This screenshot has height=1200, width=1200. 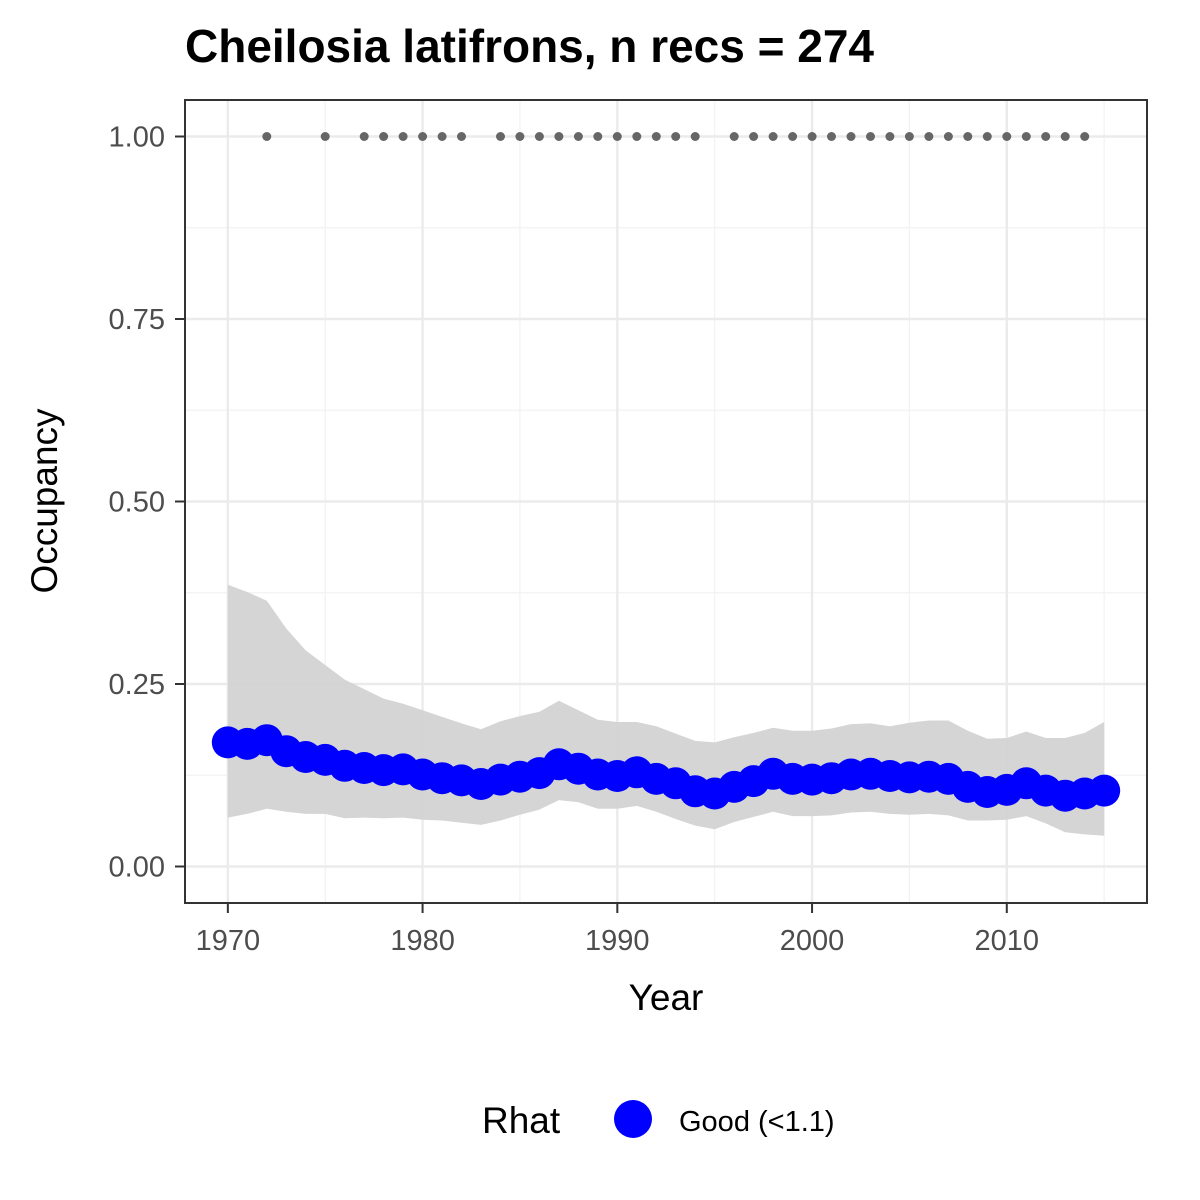 What do you see at coordinates (1007, 941) in the screenshot?
I see `x-tick-label: 2010` at bounding box center [1007, 941].